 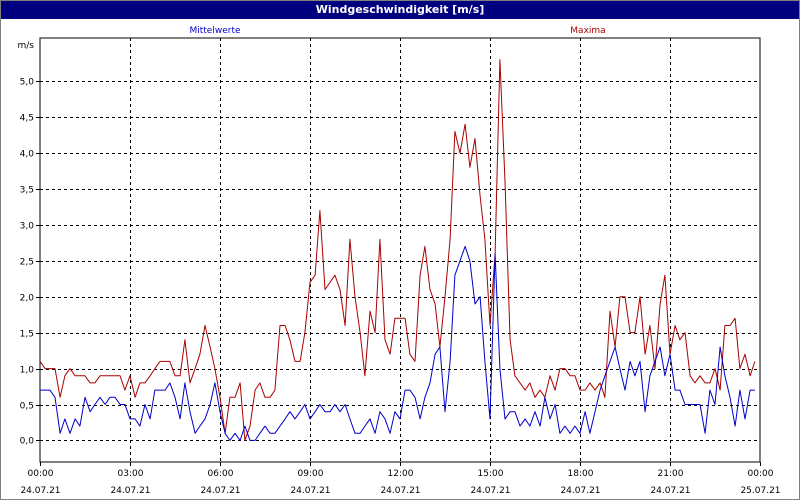 What do you see at coordinates (221, 474) in the screenshot?
I see `x-tick-time-label: 06:00` at bounding box center [221, 474].